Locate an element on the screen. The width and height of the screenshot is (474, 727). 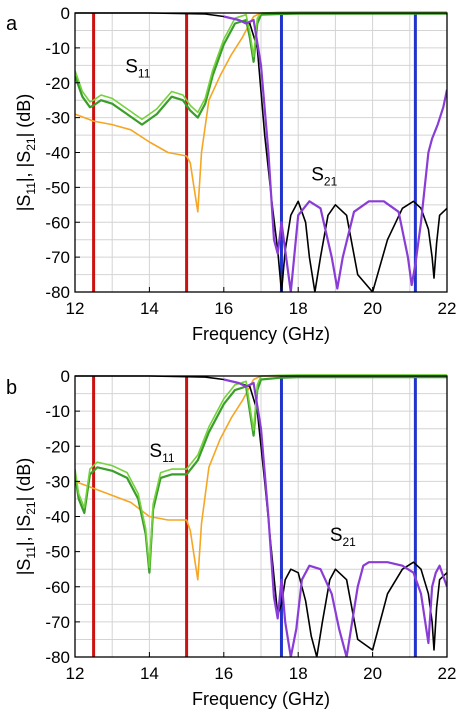
y-ticks-b: 0 -10 -20 -30 -40 -50 -60 -70 -80 is located at coordinates (62, 517).